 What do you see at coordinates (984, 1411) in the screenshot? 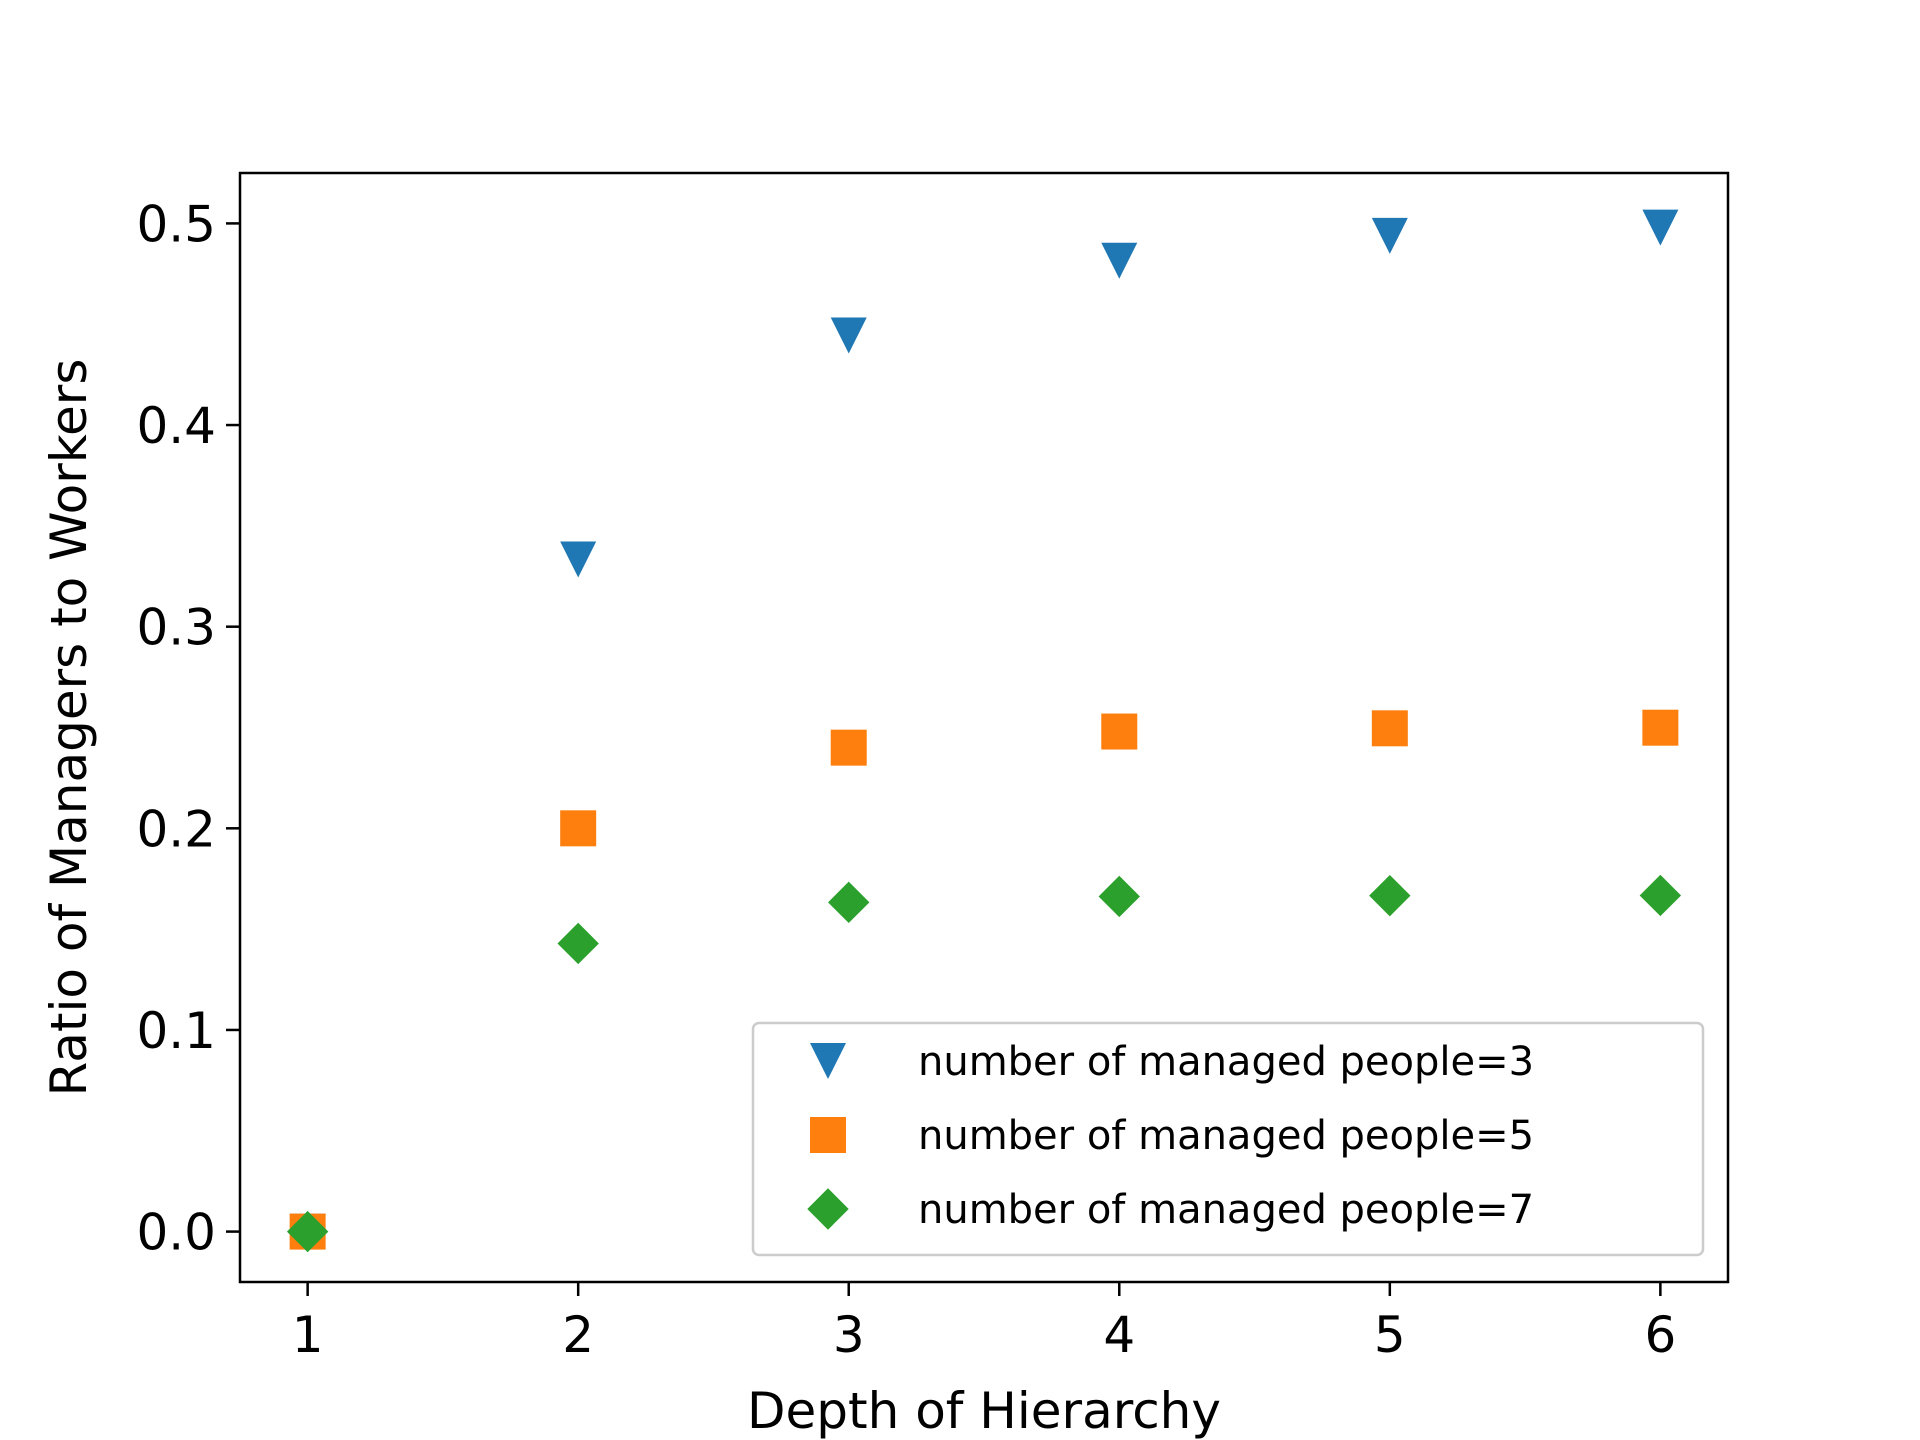
I see `x-axis-label: Depth of Hierarchy` at bounding box center [984, 1411].